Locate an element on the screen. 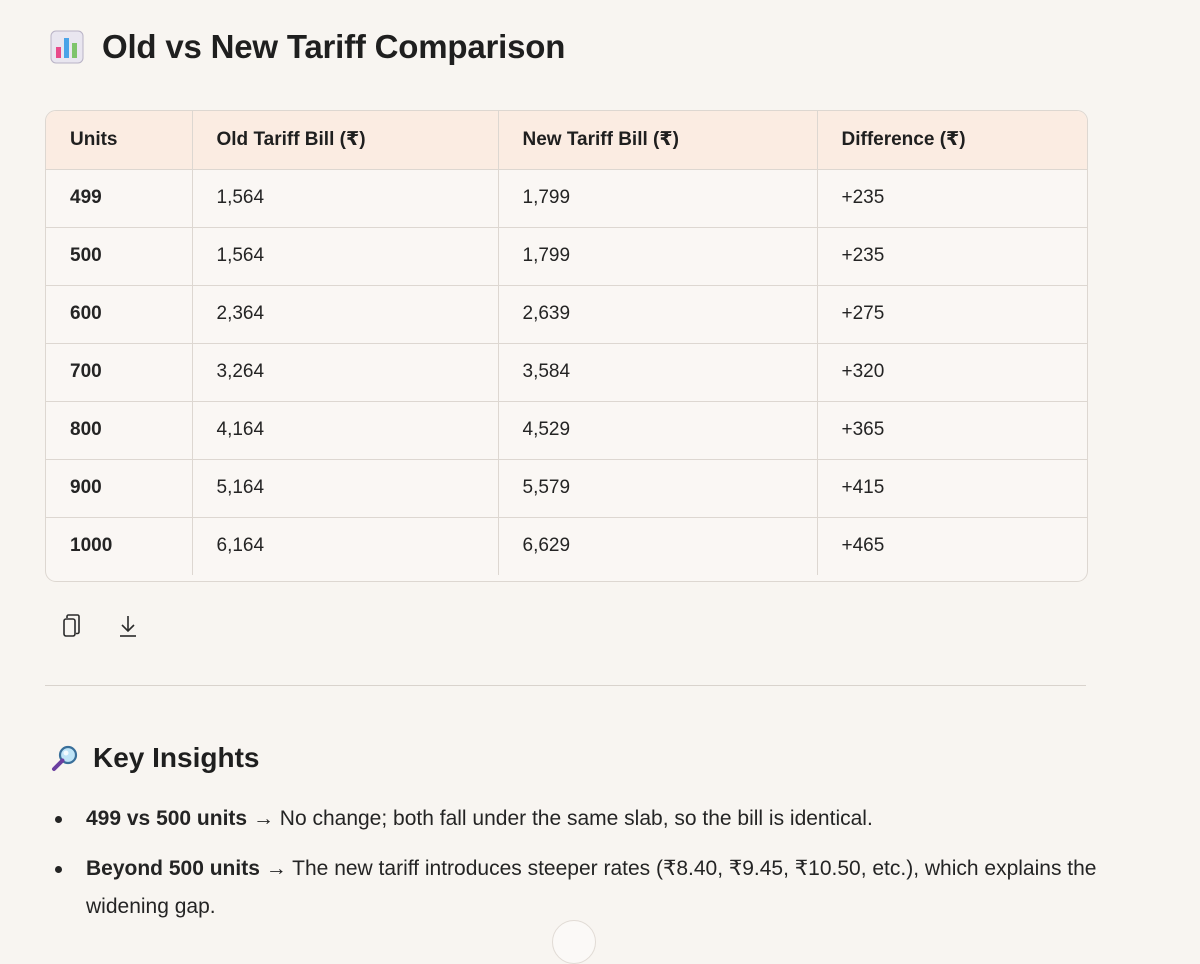  cell-units: 700 is located at coordinates (119, 372).